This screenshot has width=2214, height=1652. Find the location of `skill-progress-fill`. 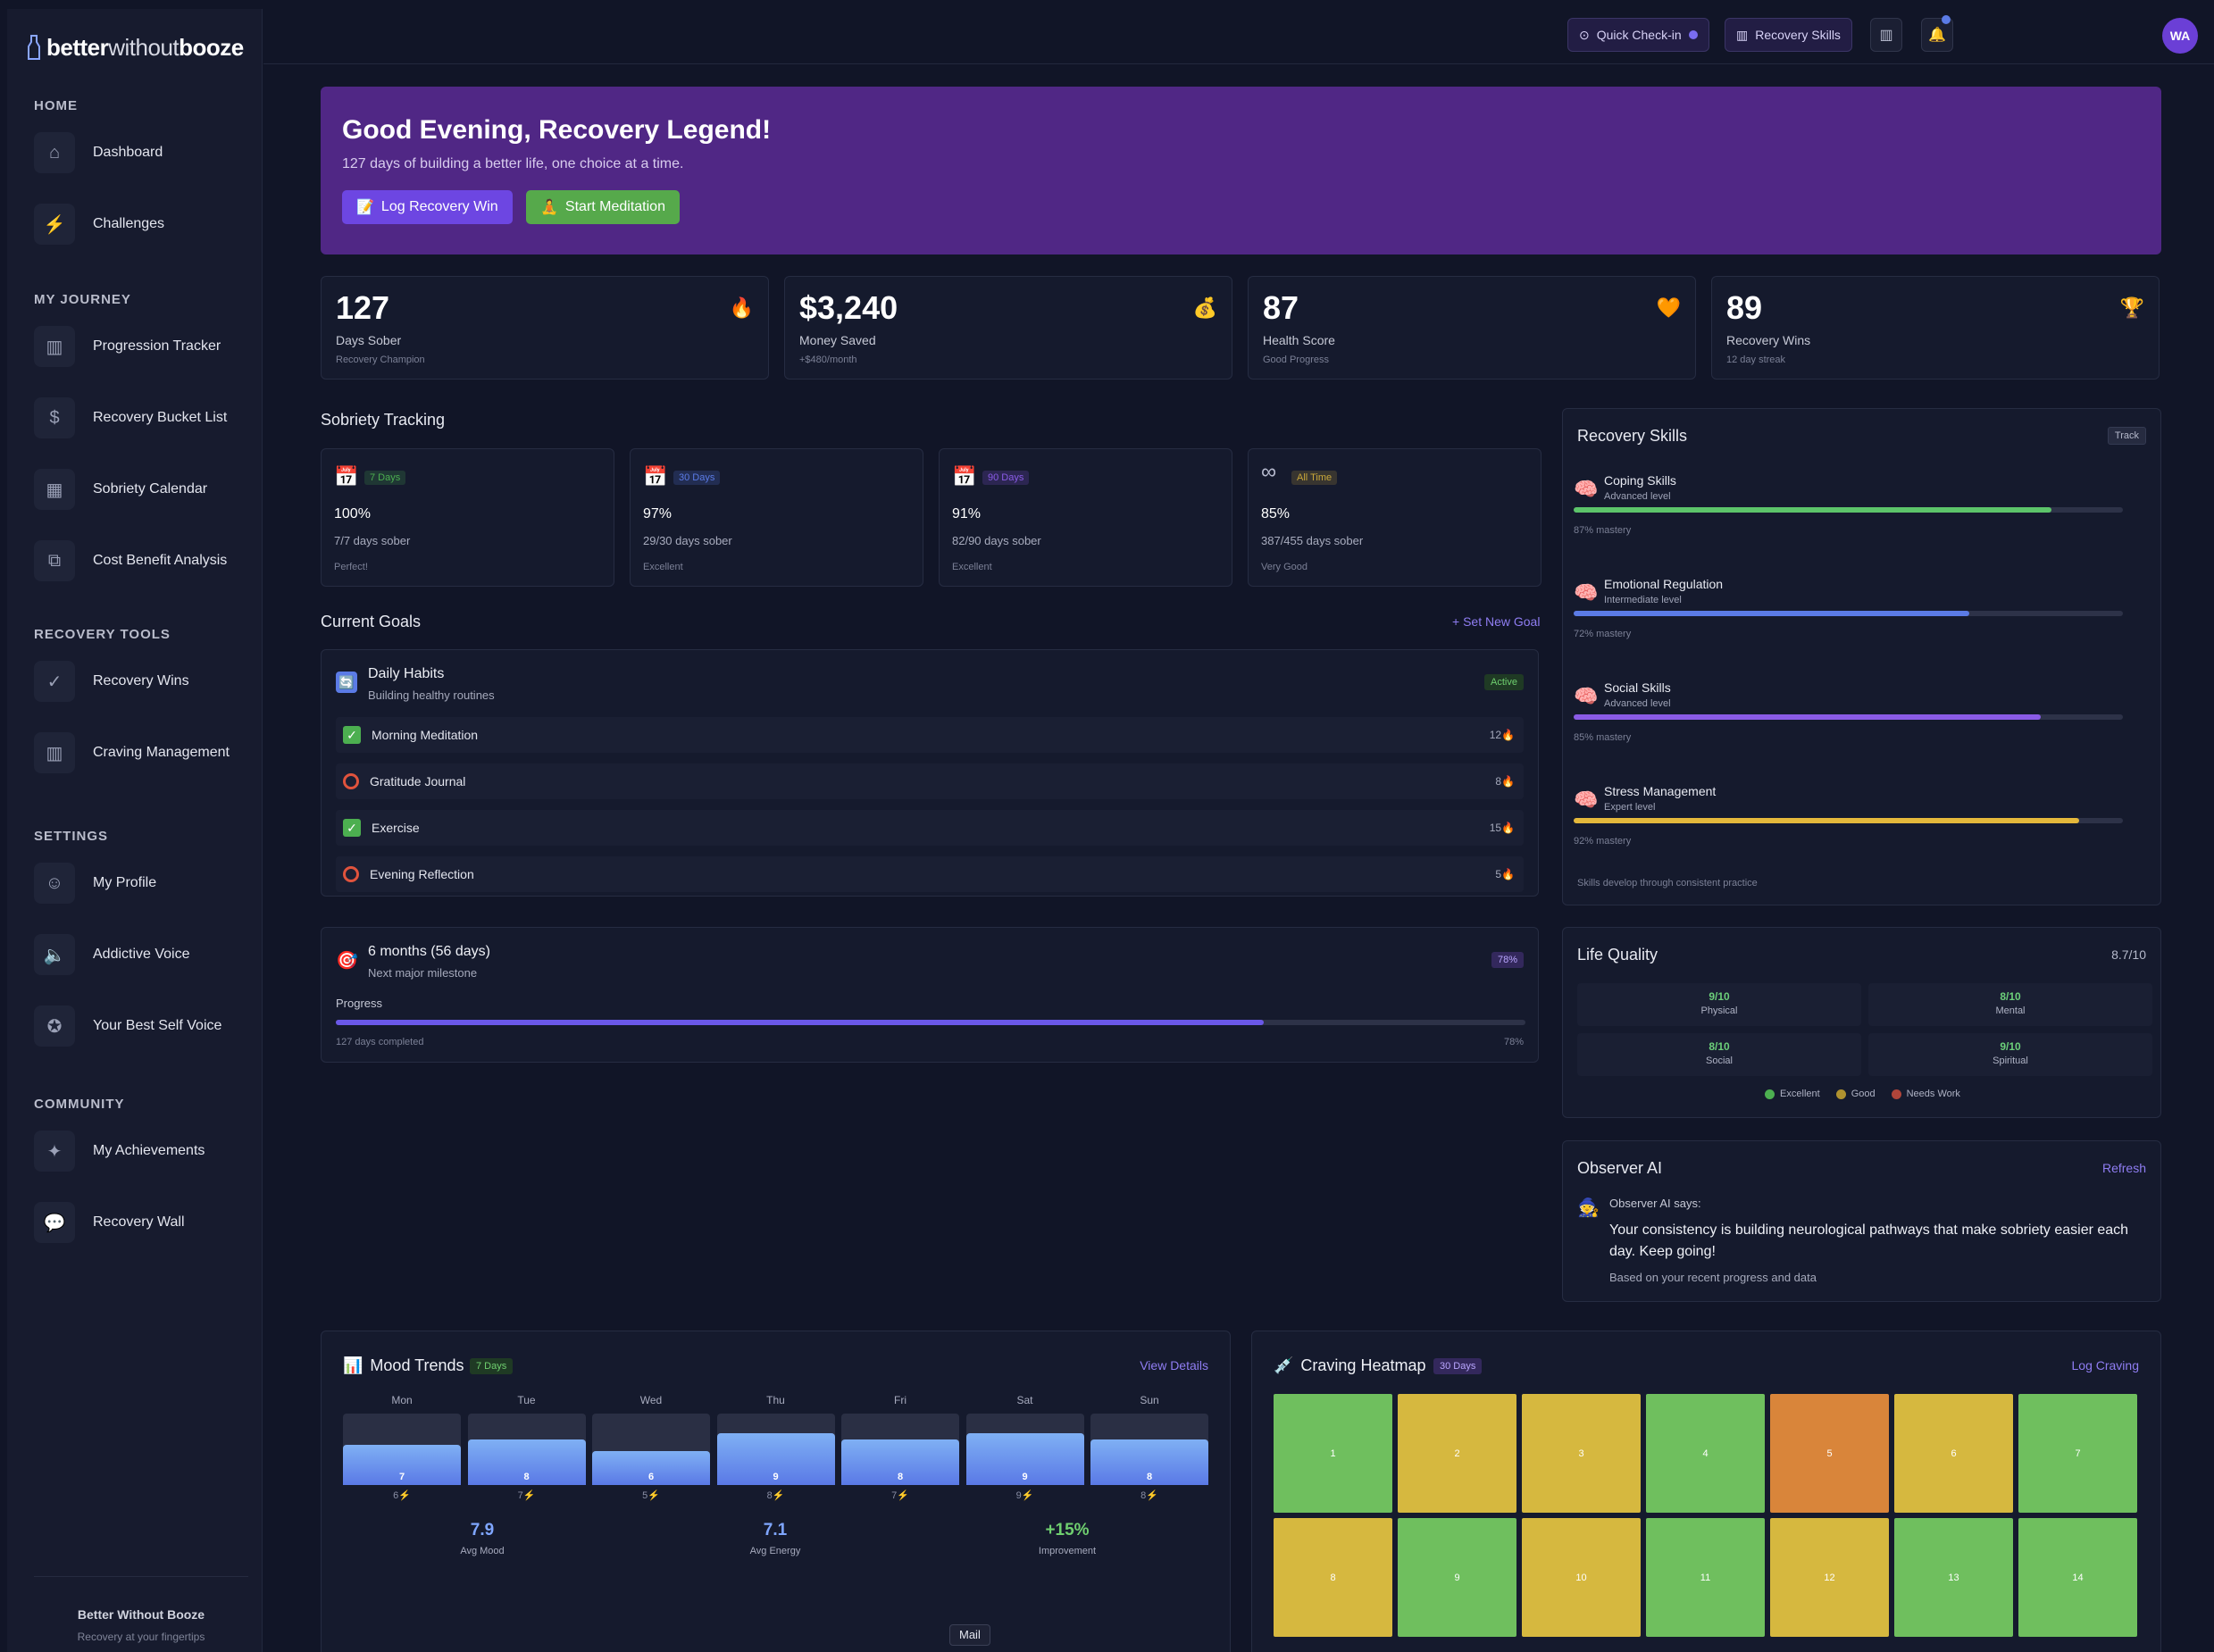

skill-progress-fill is located at coordinates (1771, 613).